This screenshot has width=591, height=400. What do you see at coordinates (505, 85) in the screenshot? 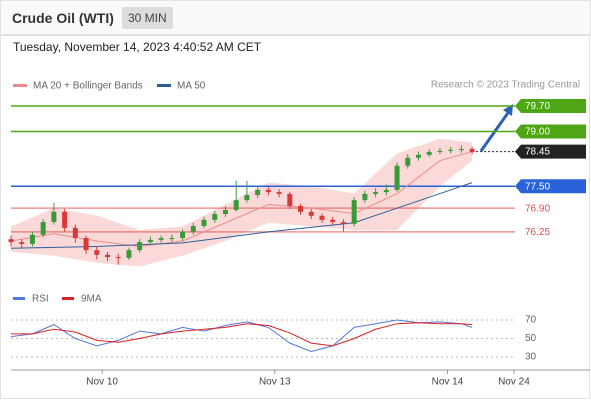
I see `credit: Research © 2023 Trading Central` at bounding box center [505, 85].